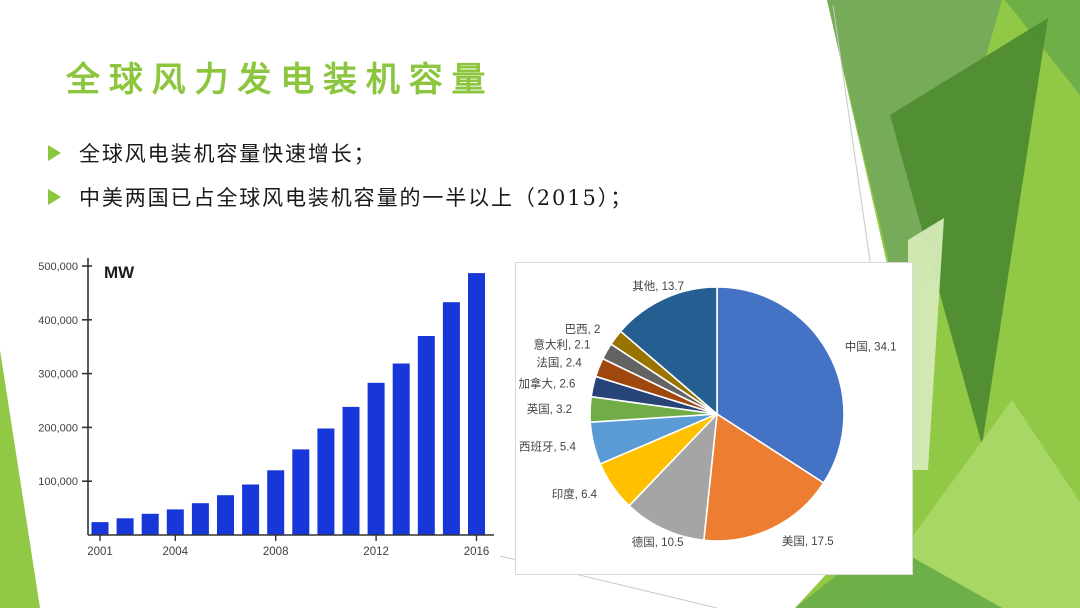 Image resolution: width=1080 pixels, height=608 pixels. What do you see at coordinates (547, 447) in the screenshot?
I see `pie-label-spain: 西班牙, 5.4` at bounding box center [547, 447].